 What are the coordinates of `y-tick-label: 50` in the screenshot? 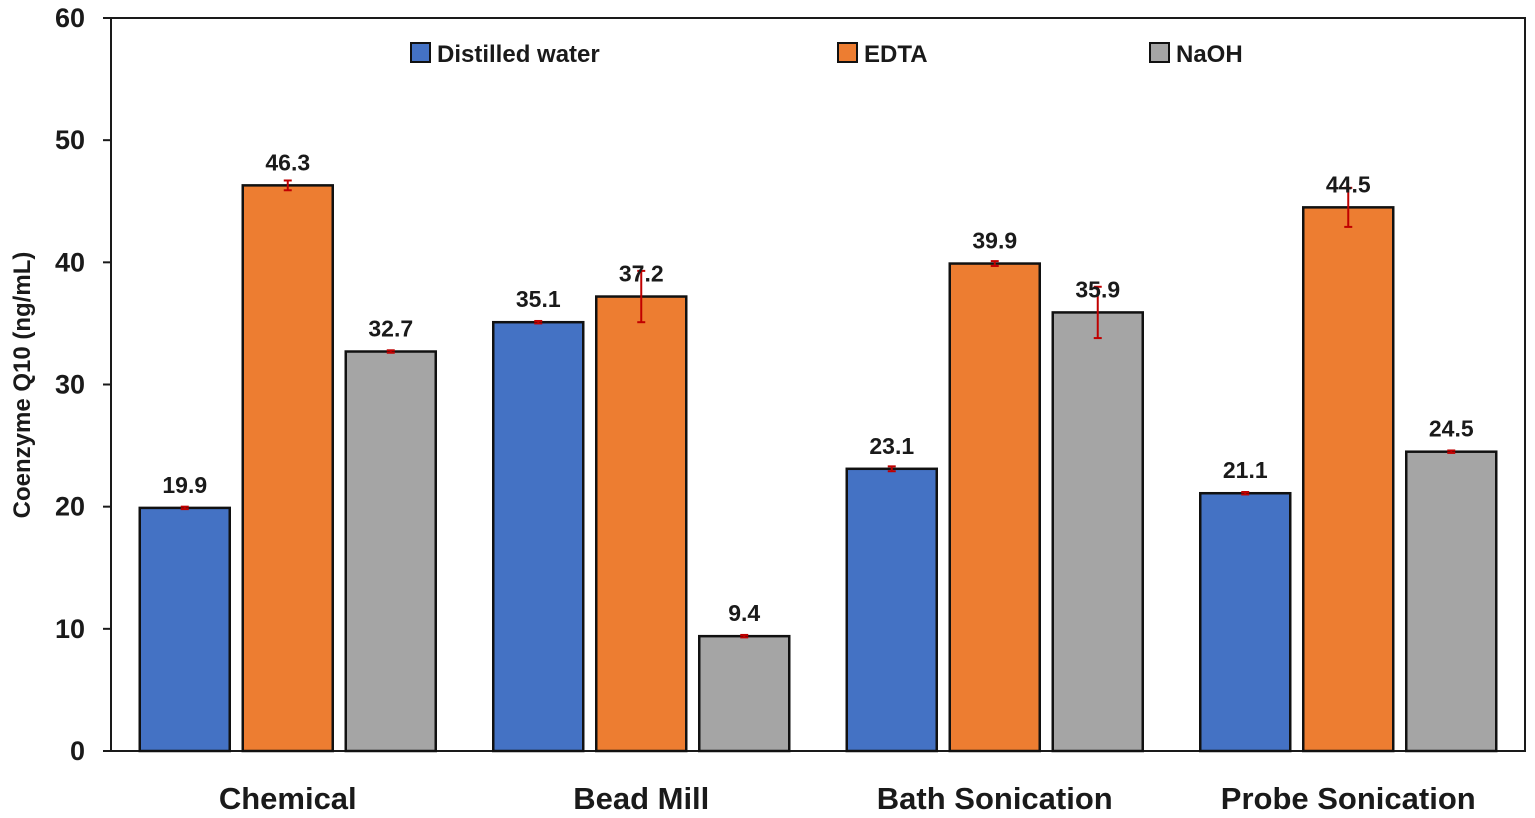 It's located at (70, 140).